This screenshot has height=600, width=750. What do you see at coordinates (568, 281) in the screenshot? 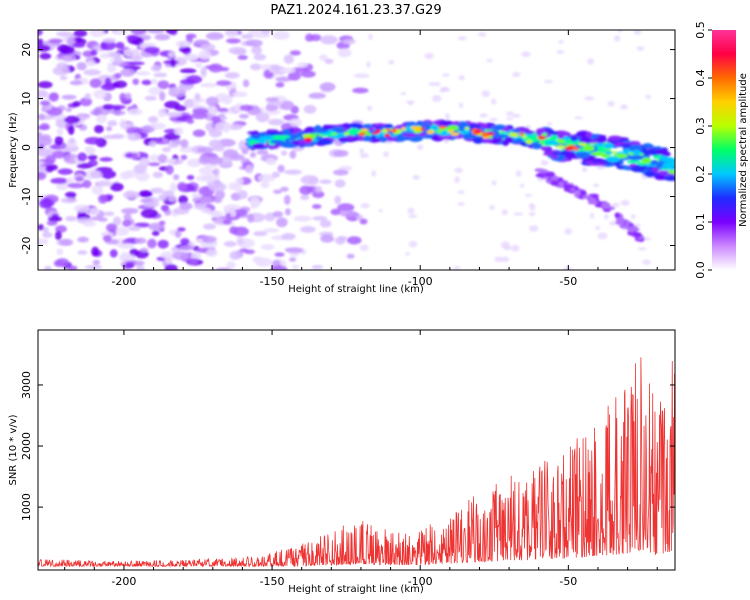
I see `spectrogram-x-tick-label: -50` at bounding box center [568, 281].